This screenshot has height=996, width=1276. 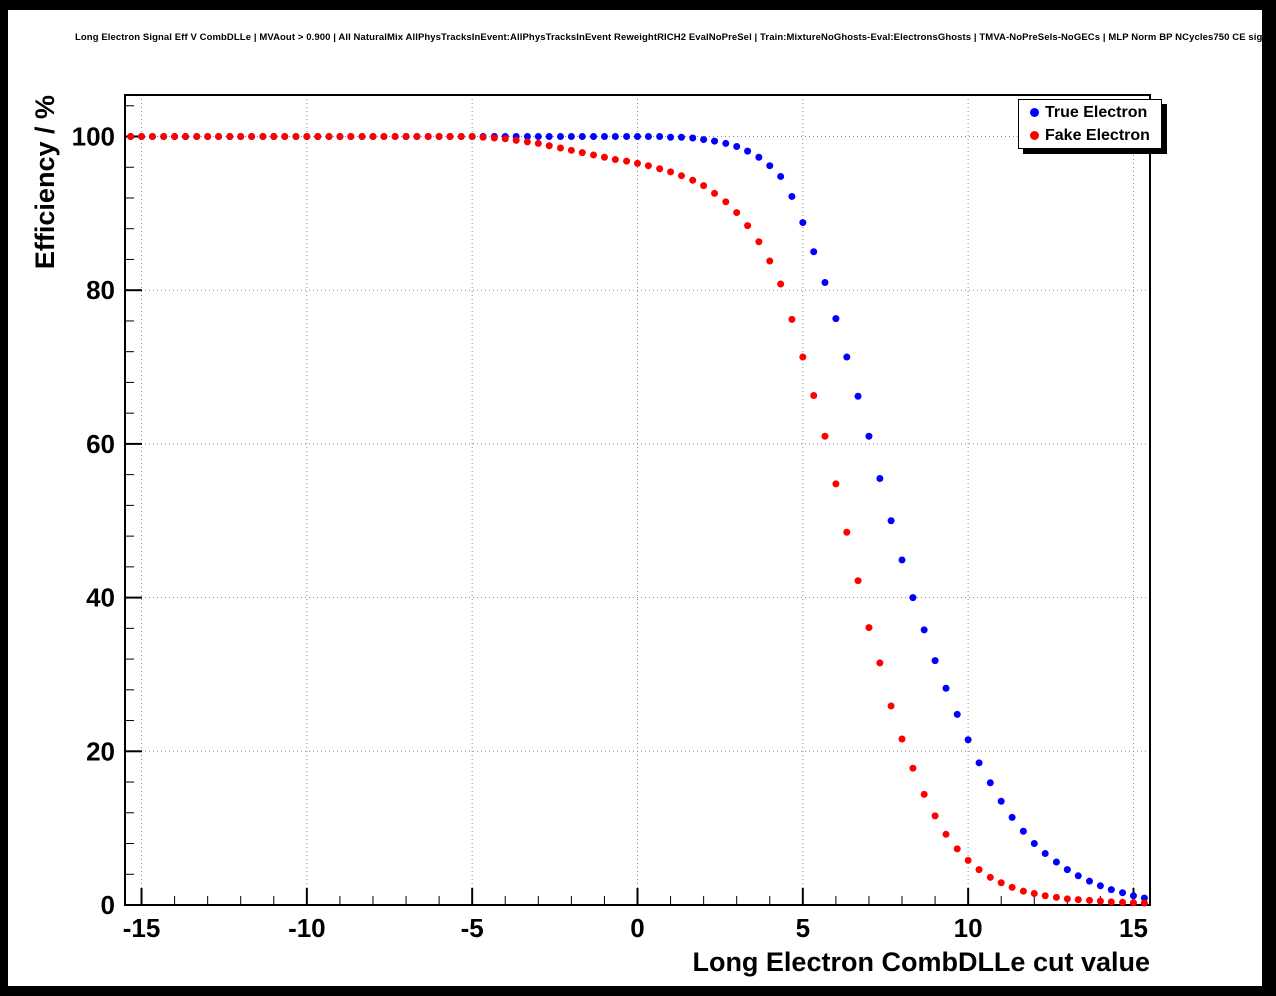 I want to click on x-tick-label: 10, so click(x=968, y=928).